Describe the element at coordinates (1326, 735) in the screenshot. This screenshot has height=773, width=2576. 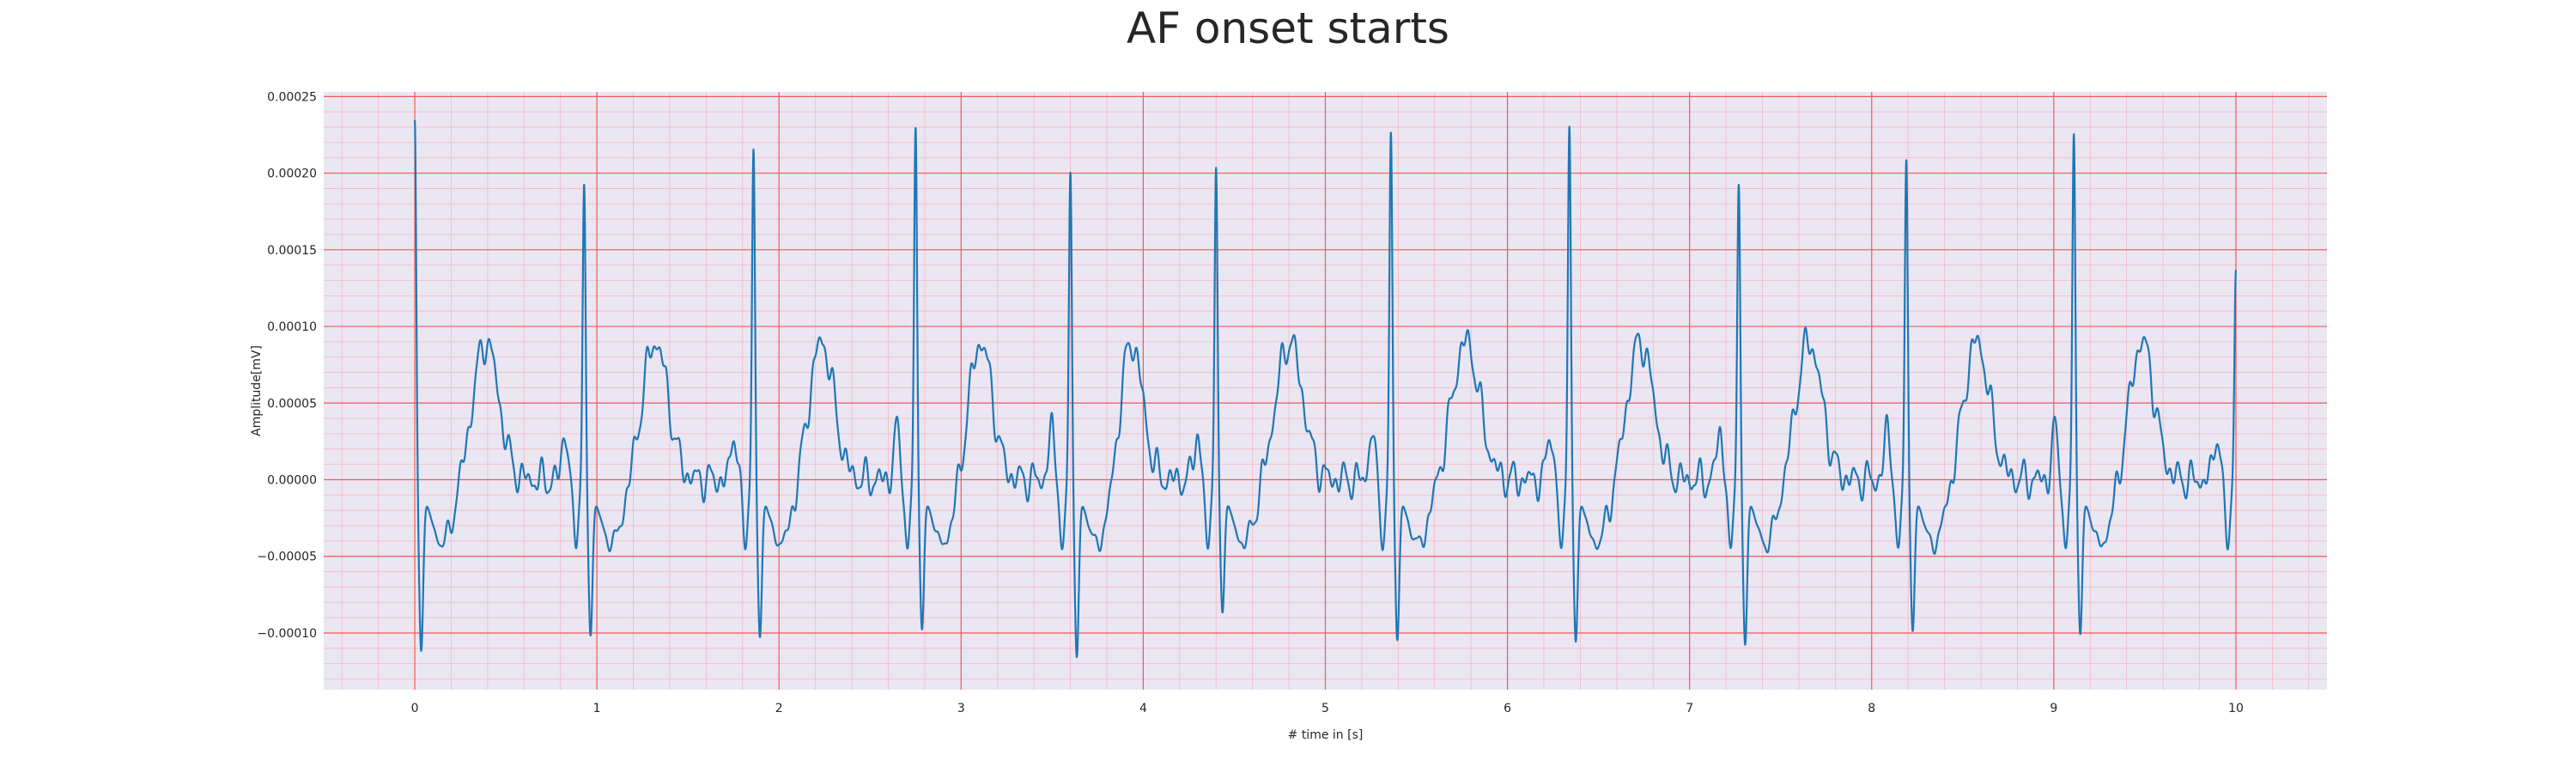
I see `x-axis-label: # time in [s]` at that location.